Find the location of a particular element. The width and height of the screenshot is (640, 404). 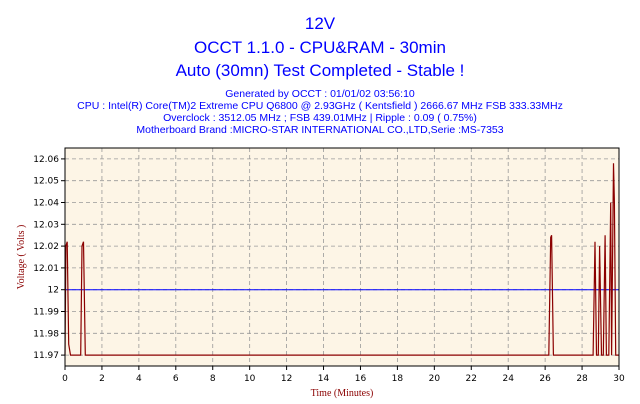

y-tick-label: 12 is located at coordinates (53, 291).